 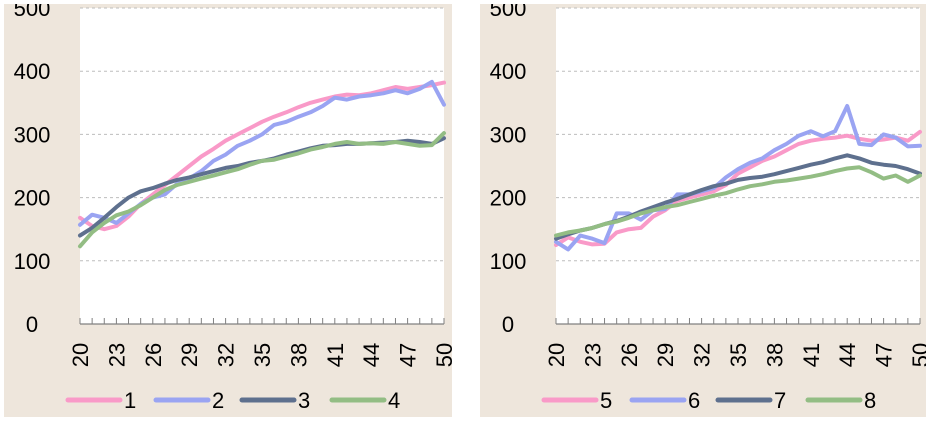 What do you see at coordinates (188, 400) in the screenshot?
I see `legend-item-2: 2` at bounding box center [188, 400].